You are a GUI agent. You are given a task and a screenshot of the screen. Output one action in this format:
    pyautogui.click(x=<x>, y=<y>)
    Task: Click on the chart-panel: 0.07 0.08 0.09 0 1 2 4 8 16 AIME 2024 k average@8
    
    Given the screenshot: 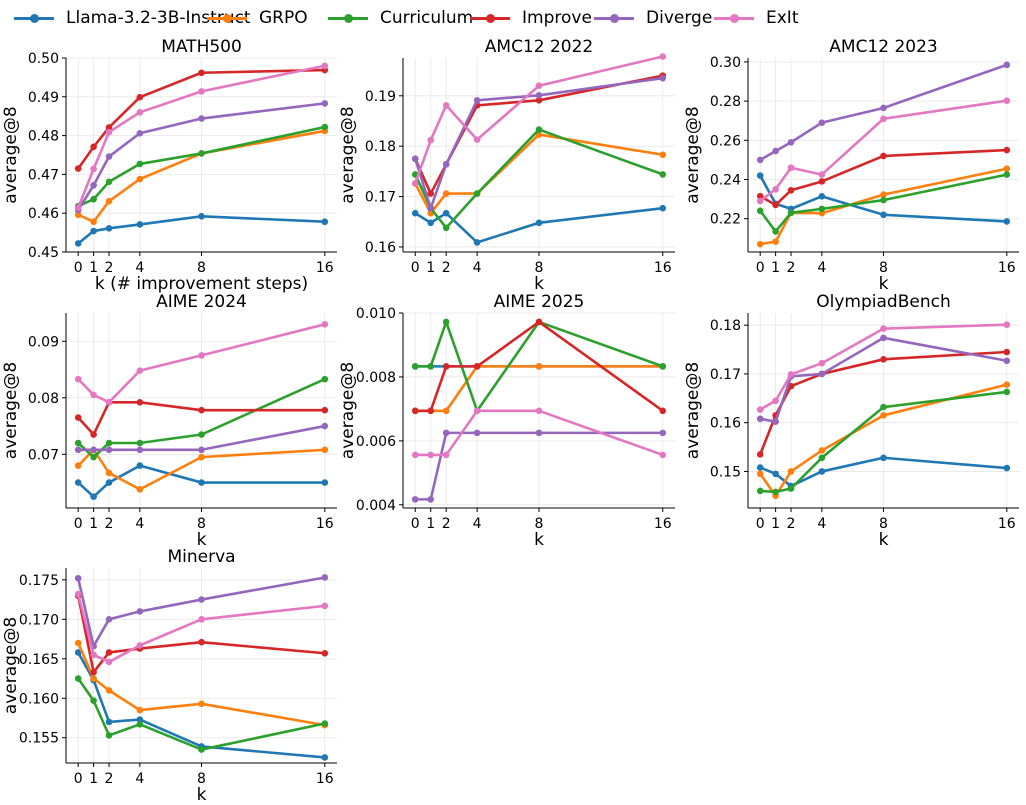 What is the action you would take?
    pyautogui.click(x=169, y=421)
    